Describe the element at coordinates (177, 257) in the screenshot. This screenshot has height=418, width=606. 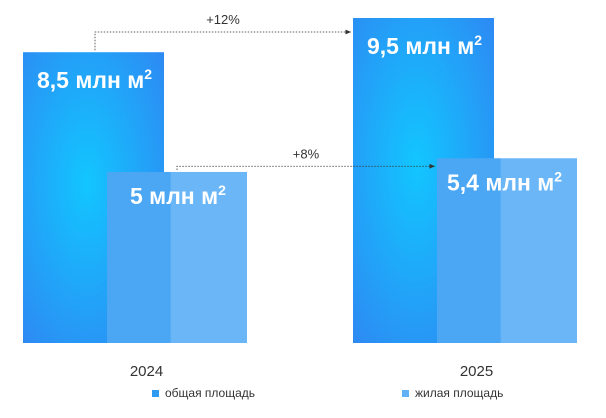
I see `bar-living-2024` at that location.